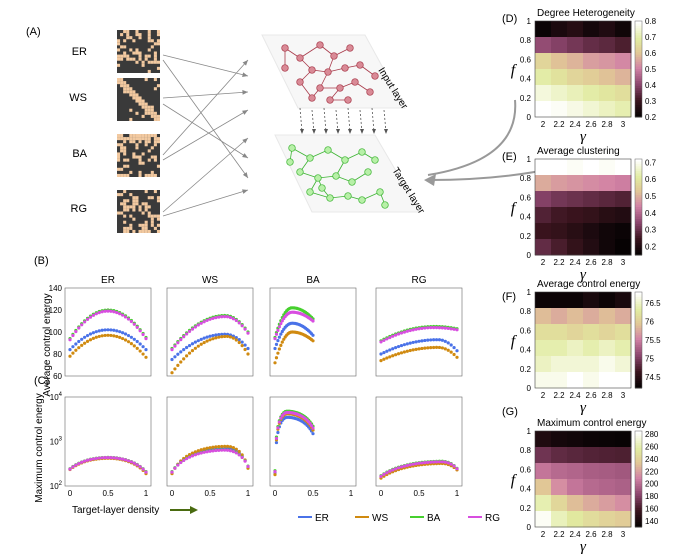  What do you see at coordinates (543, 395) in the screenshot?
I see `gamma-tick-label: 2` at bounding box center [543, 395].